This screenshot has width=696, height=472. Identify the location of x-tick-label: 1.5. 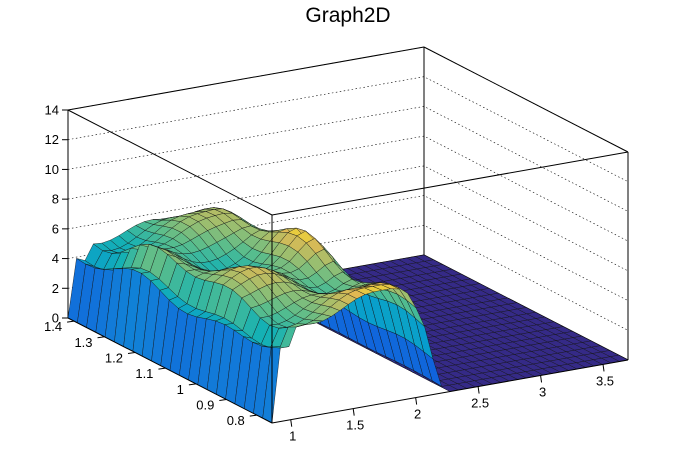
(355, 425).